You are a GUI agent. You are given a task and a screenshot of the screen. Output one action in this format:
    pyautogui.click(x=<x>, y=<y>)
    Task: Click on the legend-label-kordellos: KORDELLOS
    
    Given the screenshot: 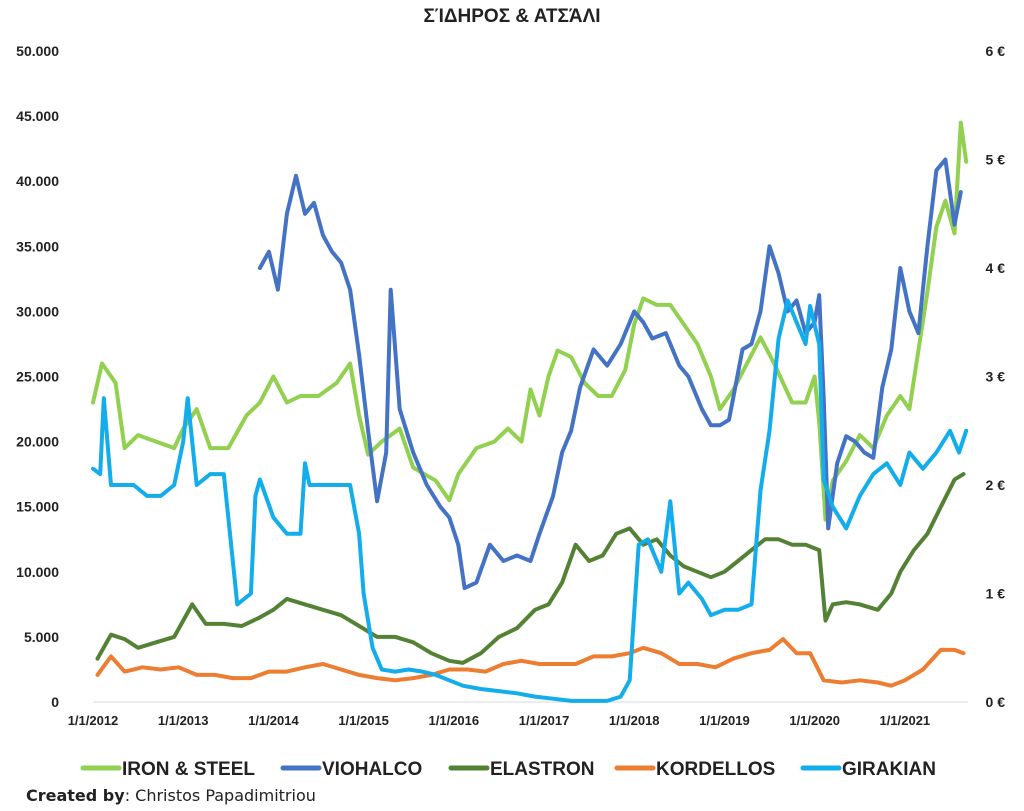 What is the action you would take?
    pyautogui.click(x=715, y=769)
    